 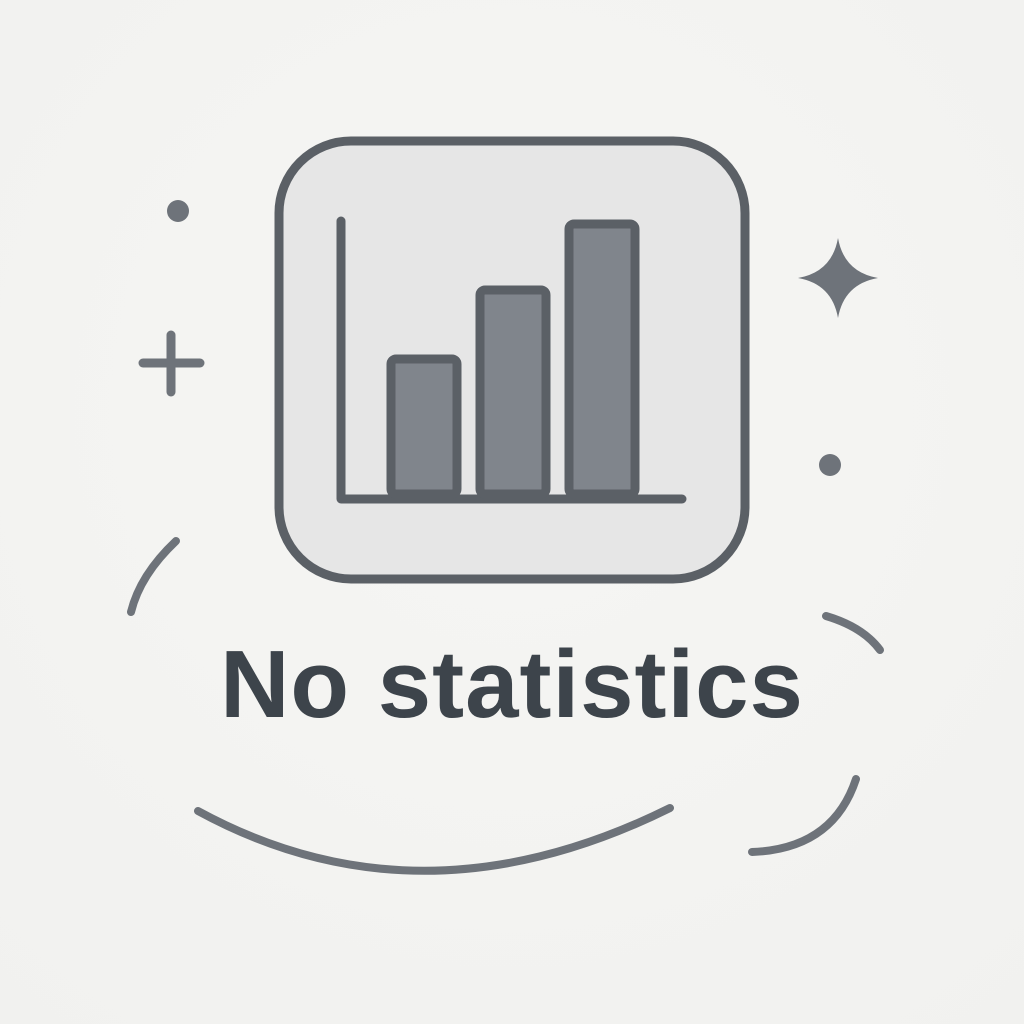 I want to click on mini-chart-bars, so click(x=513, y=359).